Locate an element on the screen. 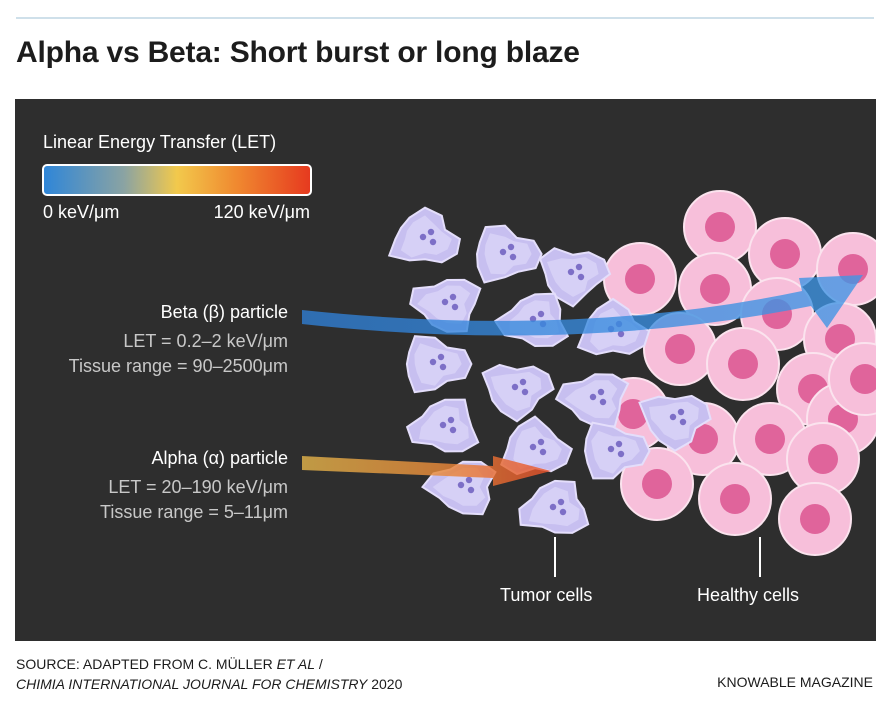 This screenshot has height=702, width=890. legend-min-label: 0 keV/μm is located at coordinates (81, 212).